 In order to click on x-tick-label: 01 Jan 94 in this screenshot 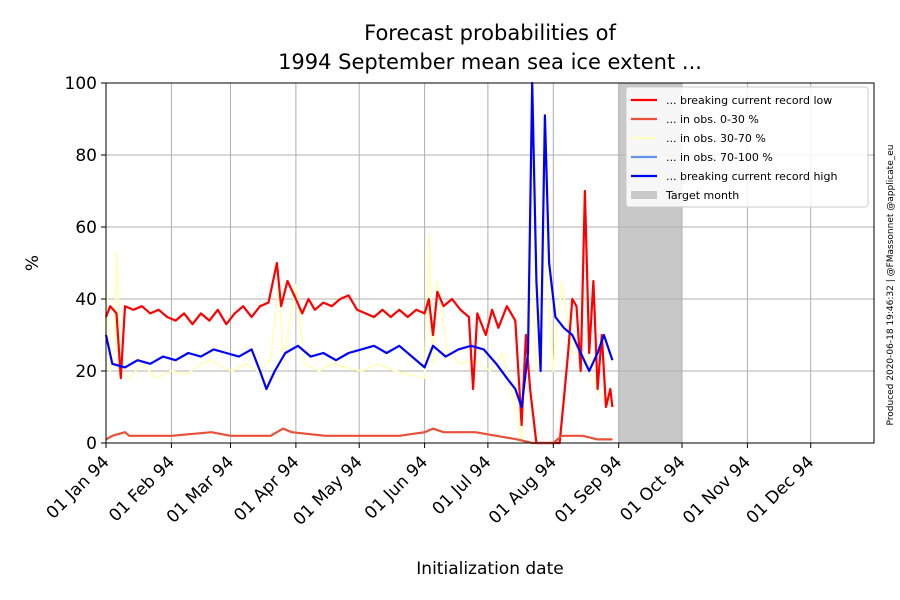, I will do `click(78, 487)`.